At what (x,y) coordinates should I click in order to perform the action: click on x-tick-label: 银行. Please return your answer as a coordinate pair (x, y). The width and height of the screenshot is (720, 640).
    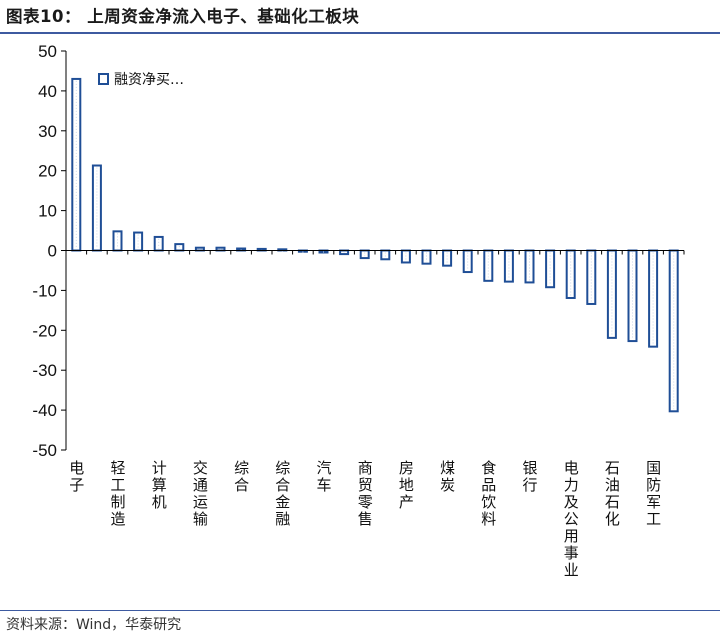
    Looking at the image, I should click on (530, 477).